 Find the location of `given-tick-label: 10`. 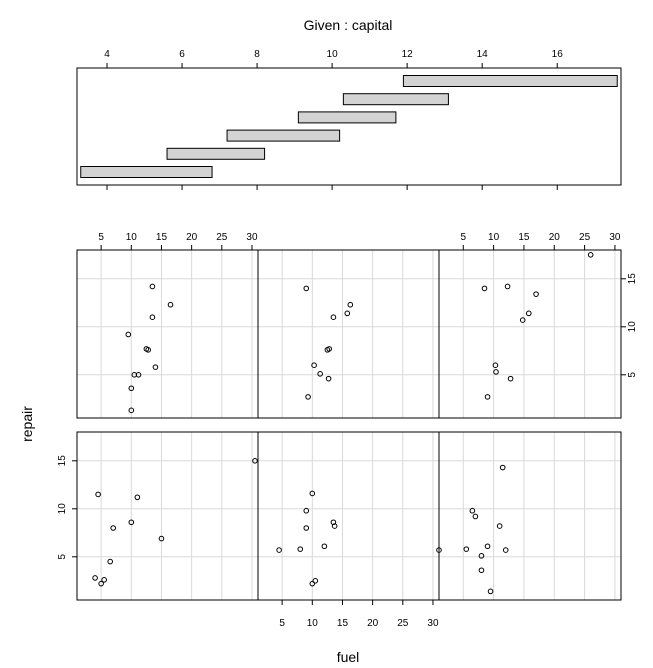

given-tick-label: 10 is located at coordinates (333, 54).